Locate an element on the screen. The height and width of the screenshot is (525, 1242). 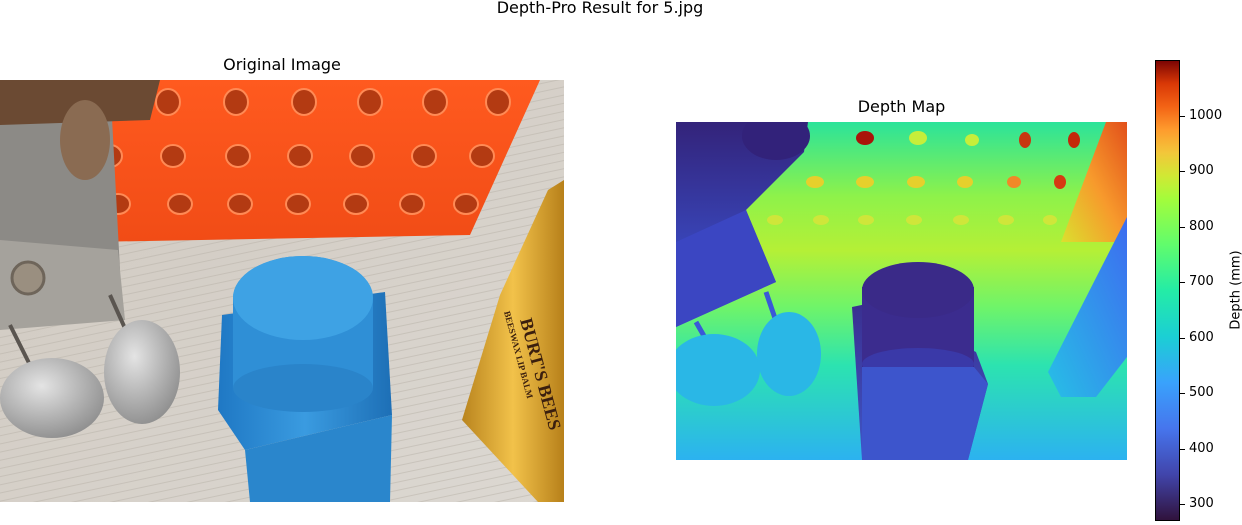
depth-colorbar is located at coordinates (1167, 290).